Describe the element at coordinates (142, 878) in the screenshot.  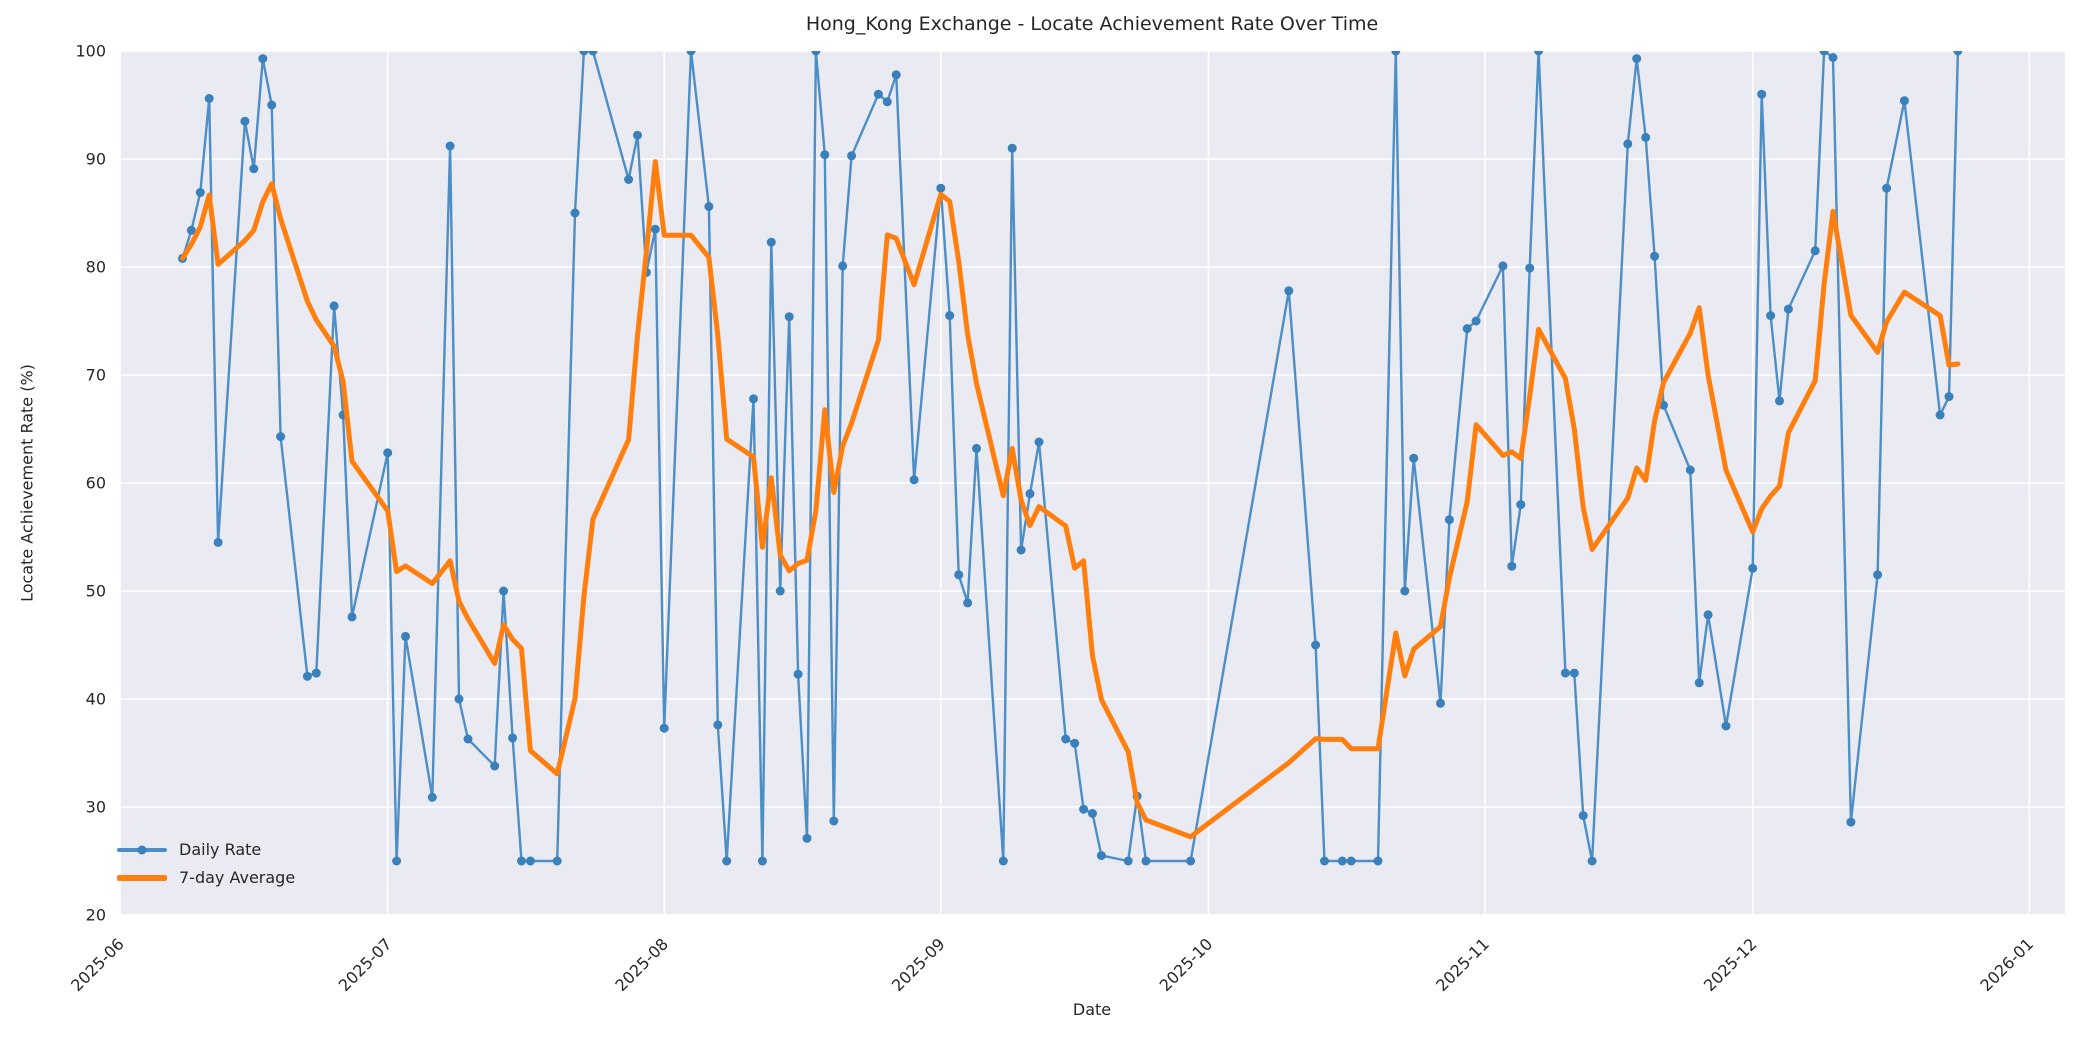
I see `average-line-sample-icon` at that location.